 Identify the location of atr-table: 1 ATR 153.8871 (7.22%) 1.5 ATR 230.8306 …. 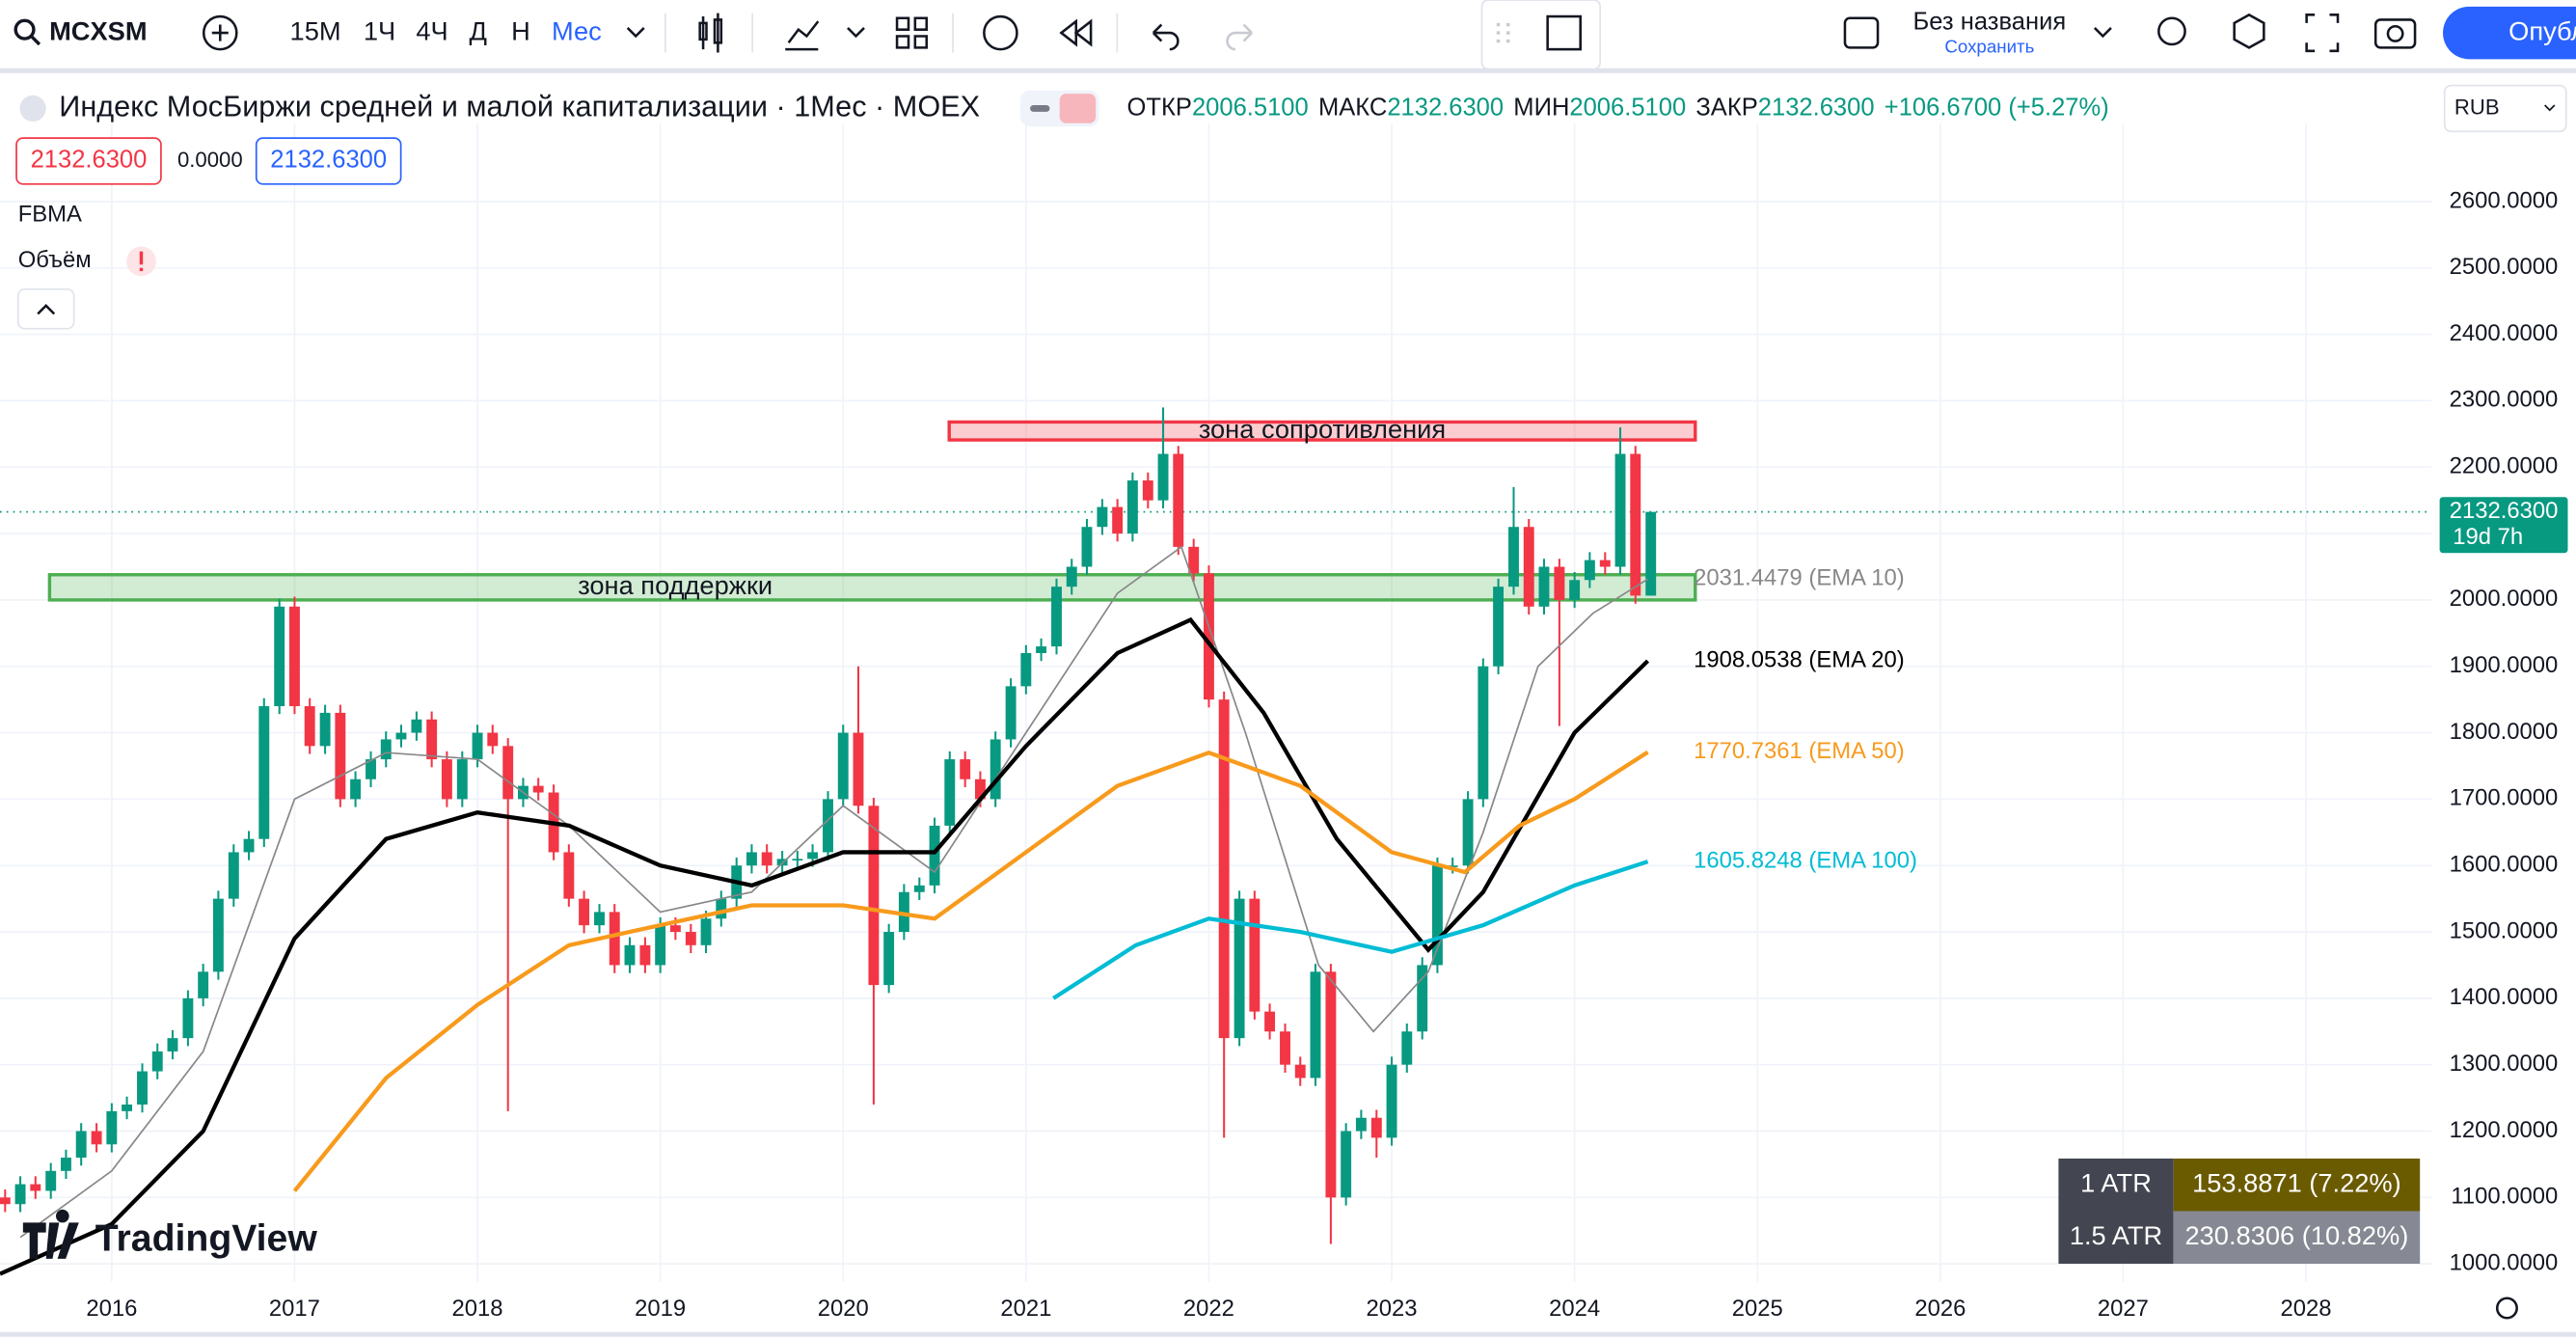
(2239, 1211).